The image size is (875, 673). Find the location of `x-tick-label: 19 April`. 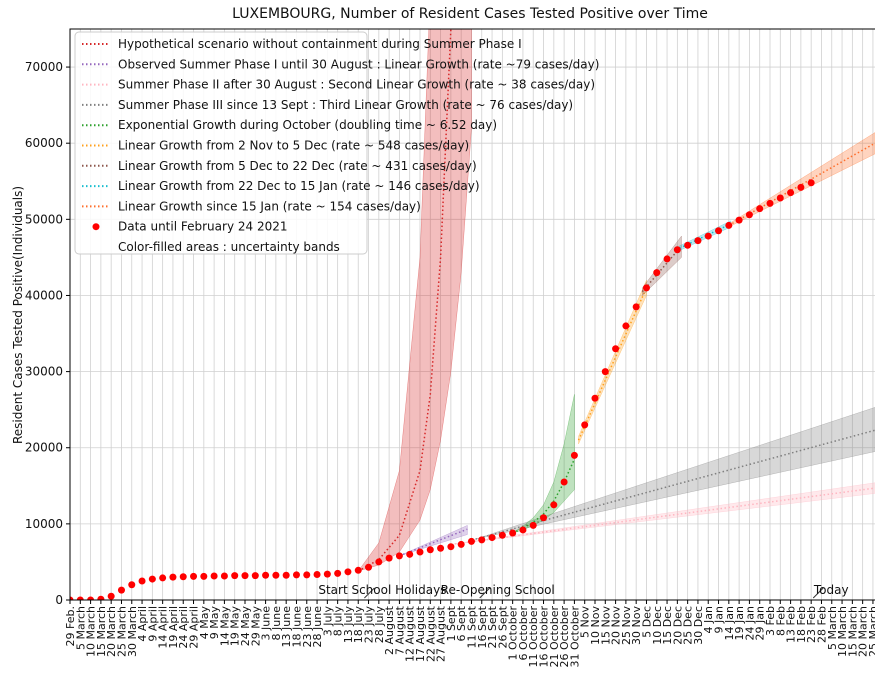

x-tick-label: 19 April is located at coordinates (173, 627).